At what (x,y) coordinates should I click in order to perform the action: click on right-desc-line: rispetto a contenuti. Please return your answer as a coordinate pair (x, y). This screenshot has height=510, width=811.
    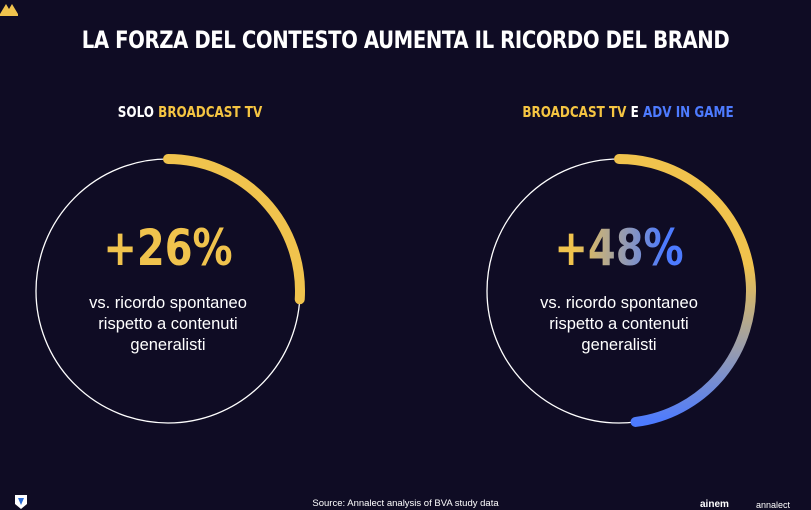
    Looking at the image, I should click on (619, 324).